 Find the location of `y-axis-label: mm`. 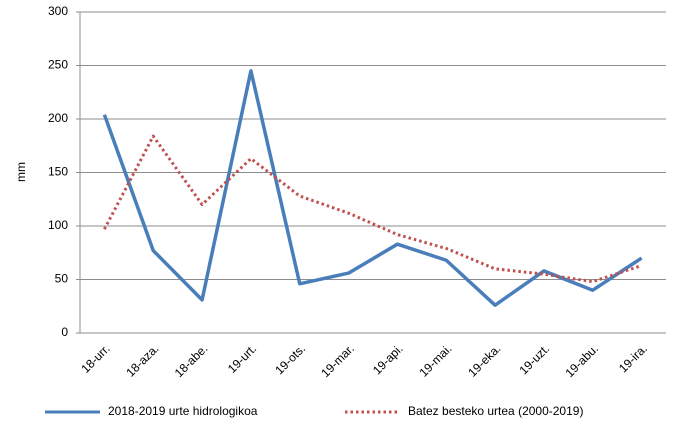

y-axis-label: mm is located at coordinates (21, 172).